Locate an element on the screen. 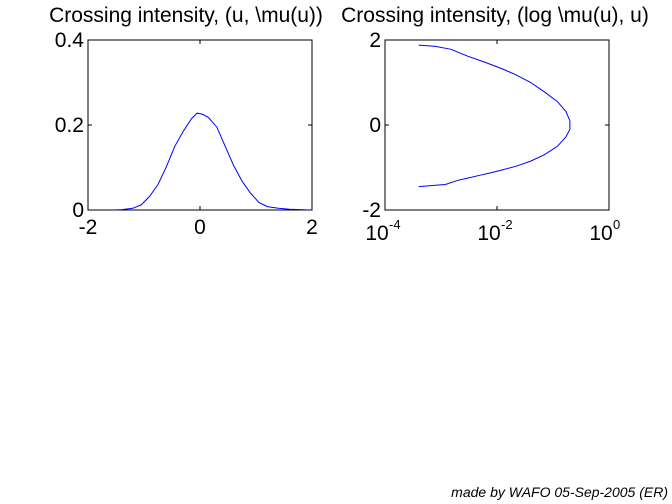 The image size is (672, 504). subplot-linear-ytick-label: 0 is located at coordinates (78, 210).